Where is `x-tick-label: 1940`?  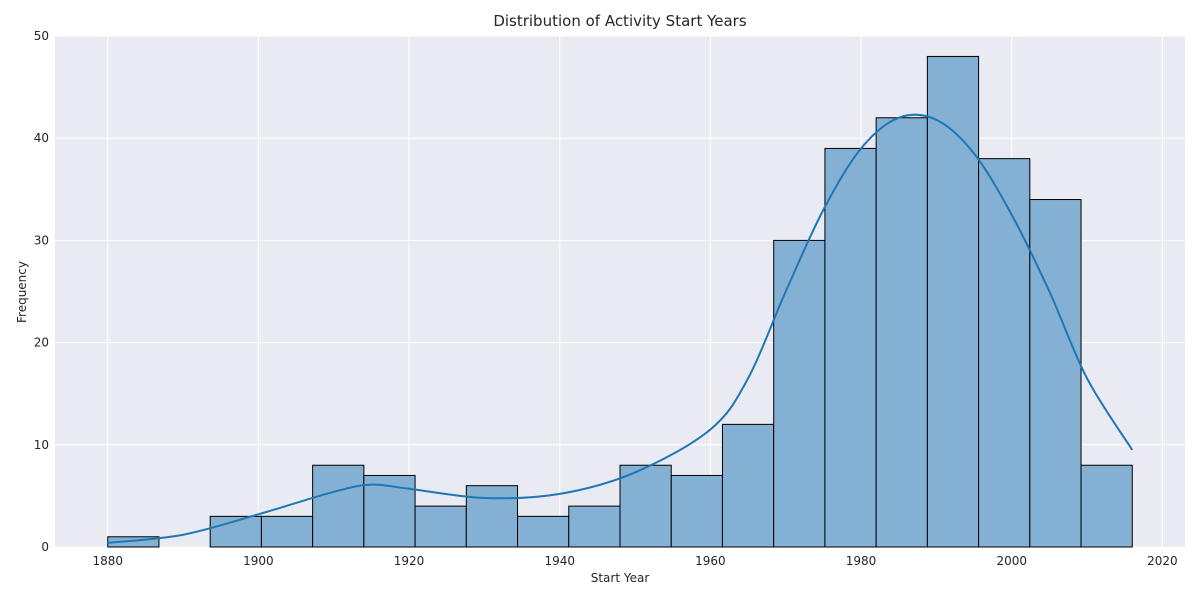
x-tick-label: 1940 is located at coordinates (559, 561).